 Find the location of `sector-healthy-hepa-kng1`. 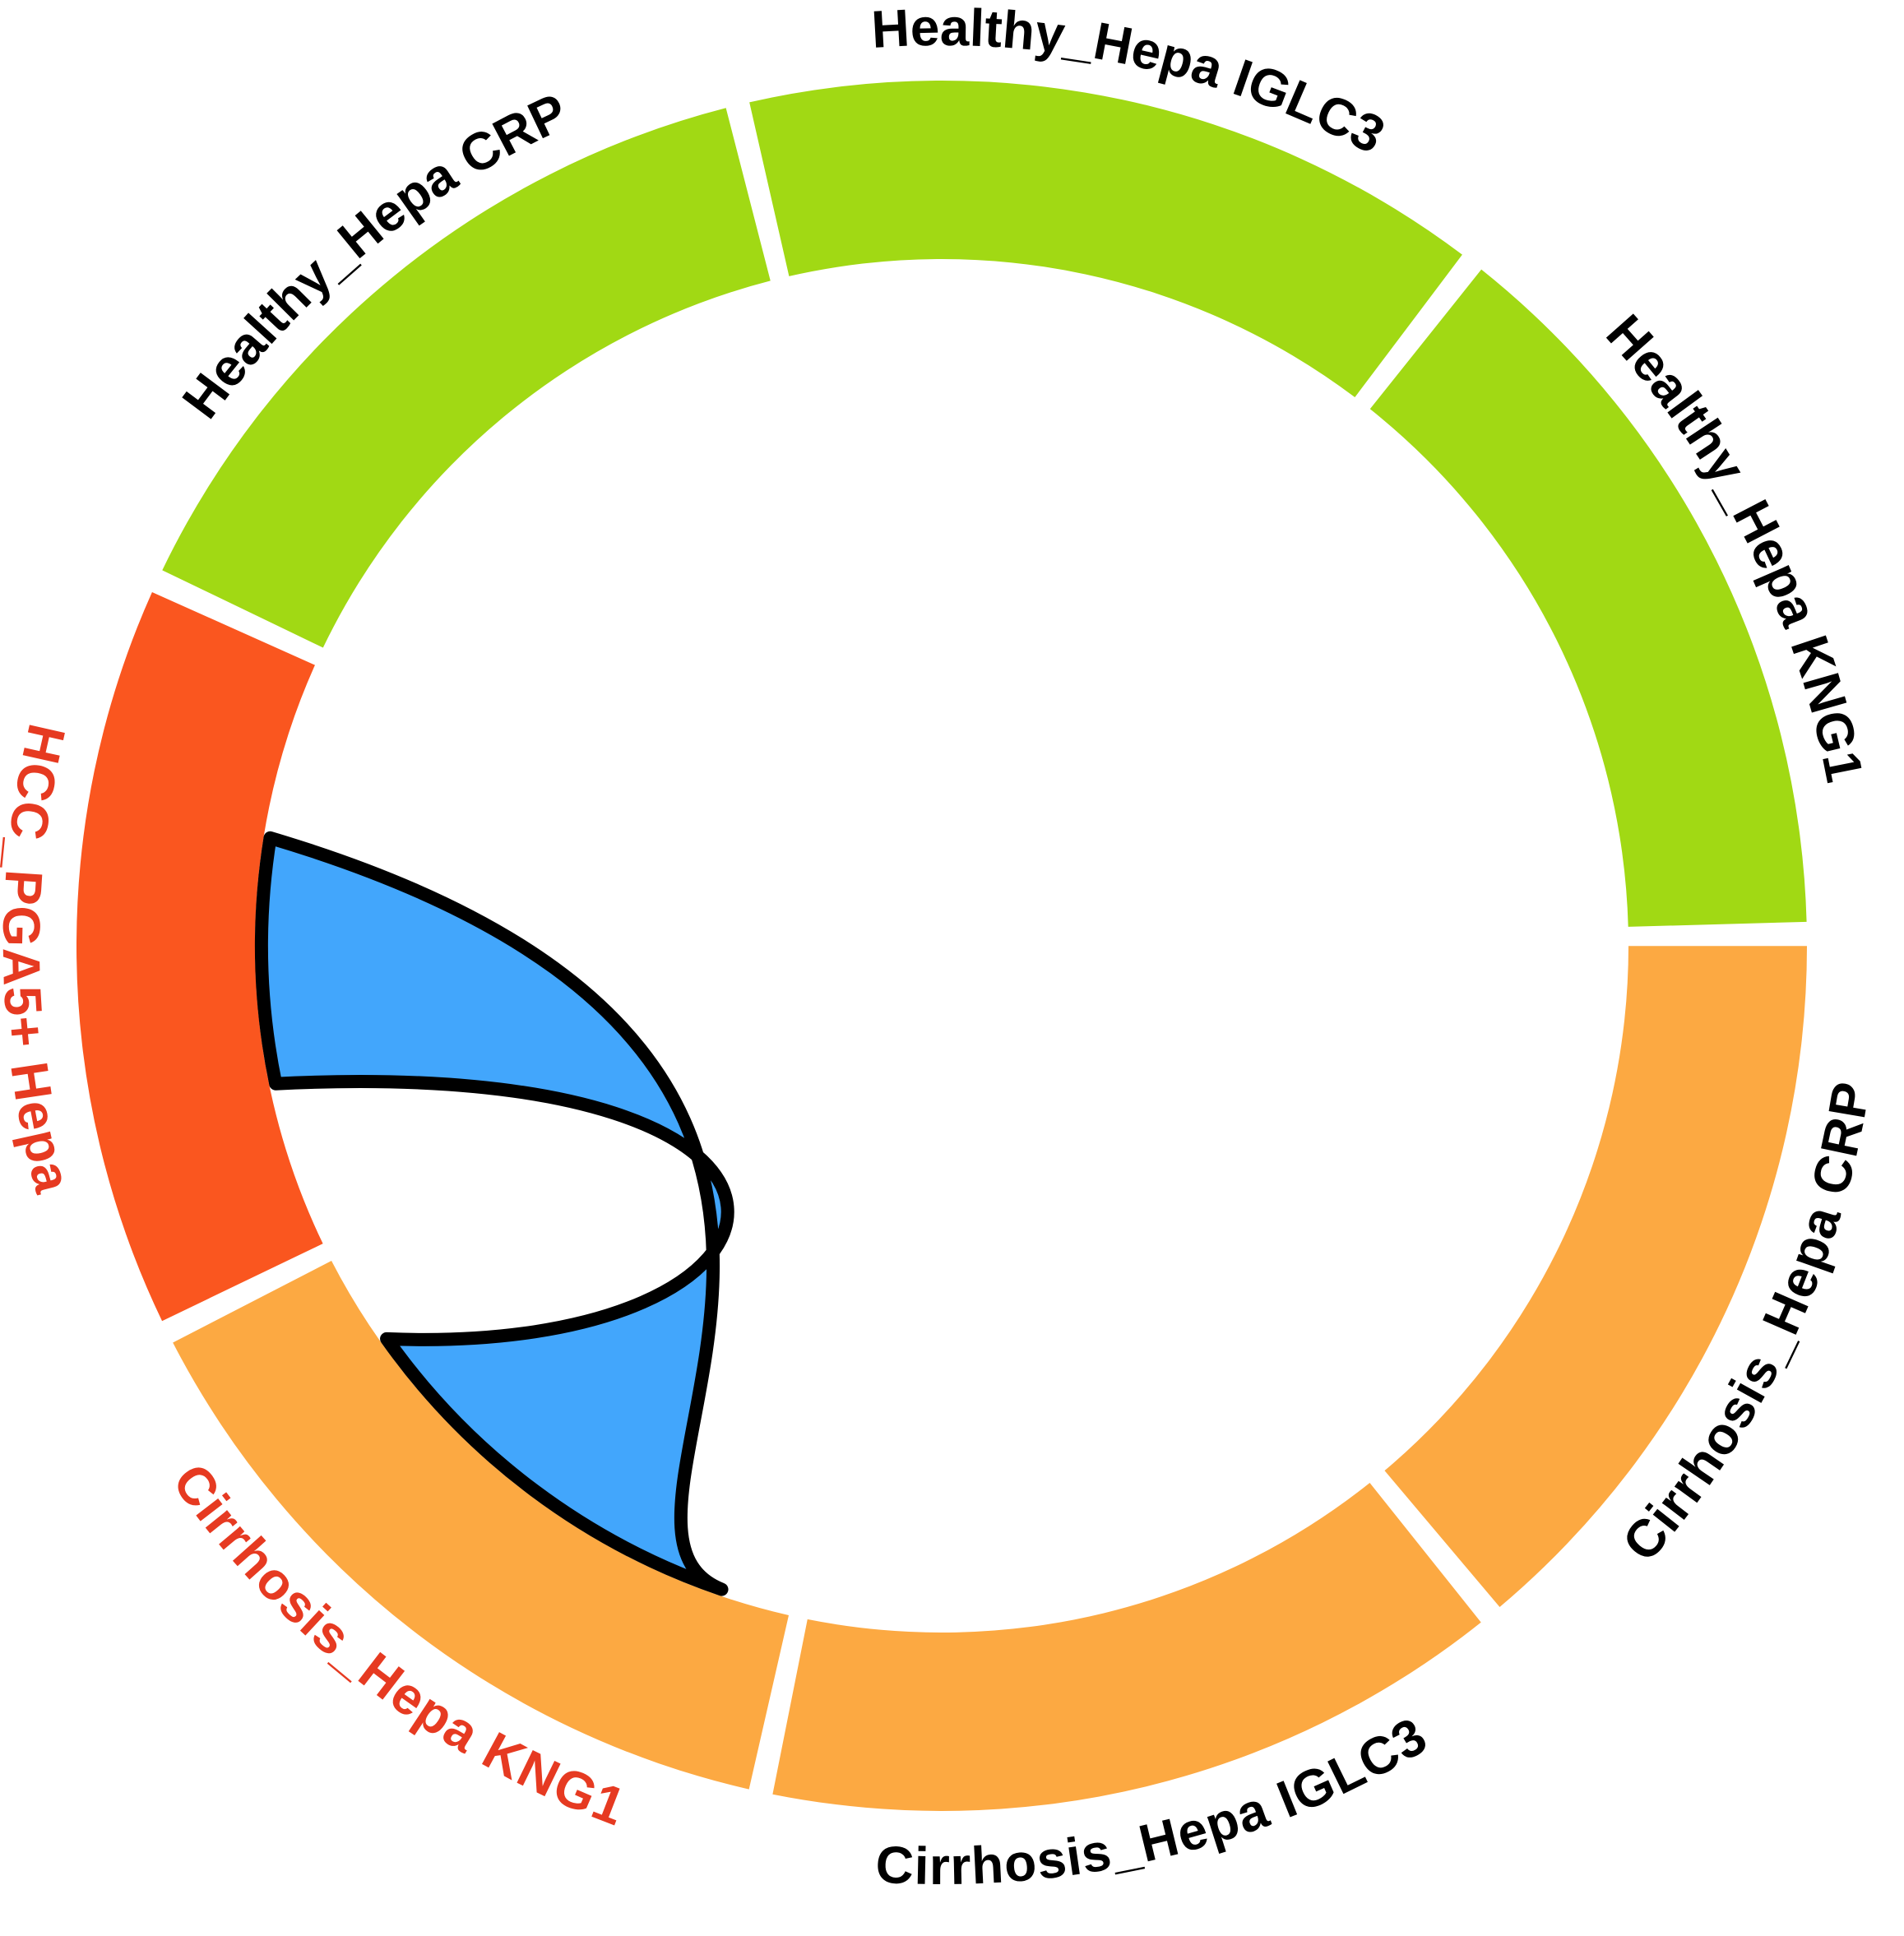

sector-healthy-hepa-kng1 is located at coordinates (1588, 598).